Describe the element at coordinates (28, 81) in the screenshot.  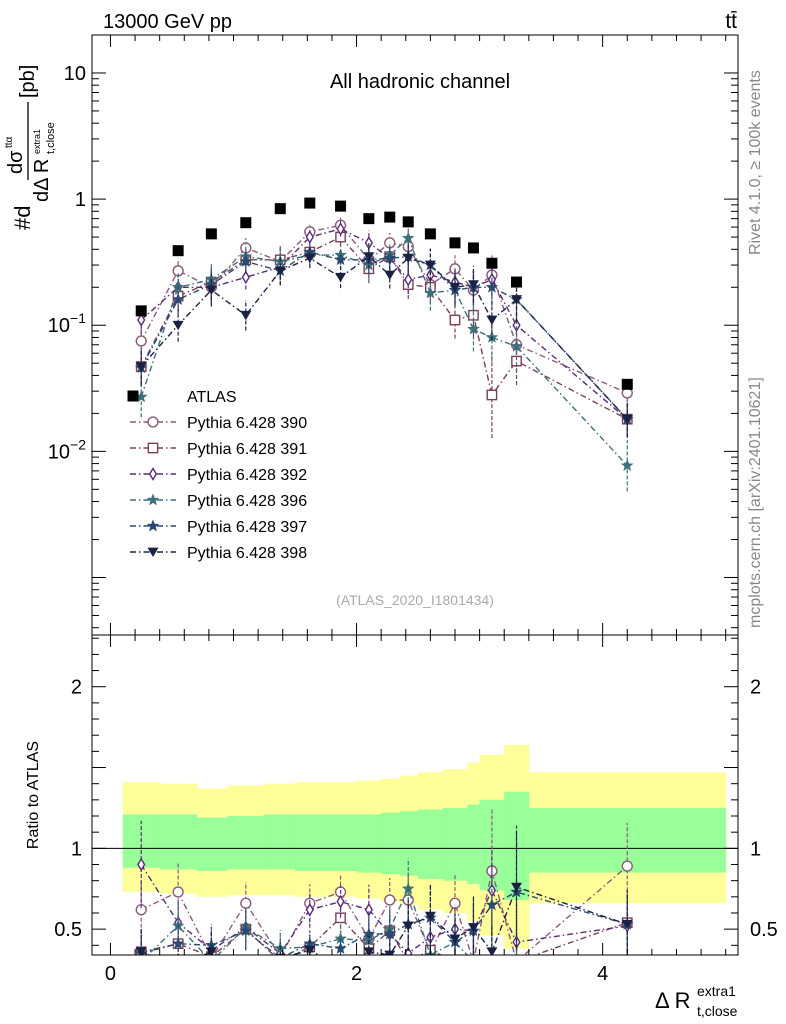
I see `svg-text: [pb]` at that location.